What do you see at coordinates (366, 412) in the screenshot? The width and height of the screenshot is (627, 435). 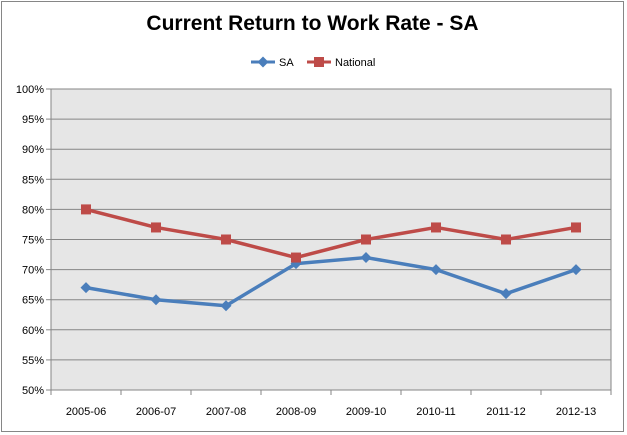 I see `x-tick-label: 2009-10` at bounding box center [366, 412].